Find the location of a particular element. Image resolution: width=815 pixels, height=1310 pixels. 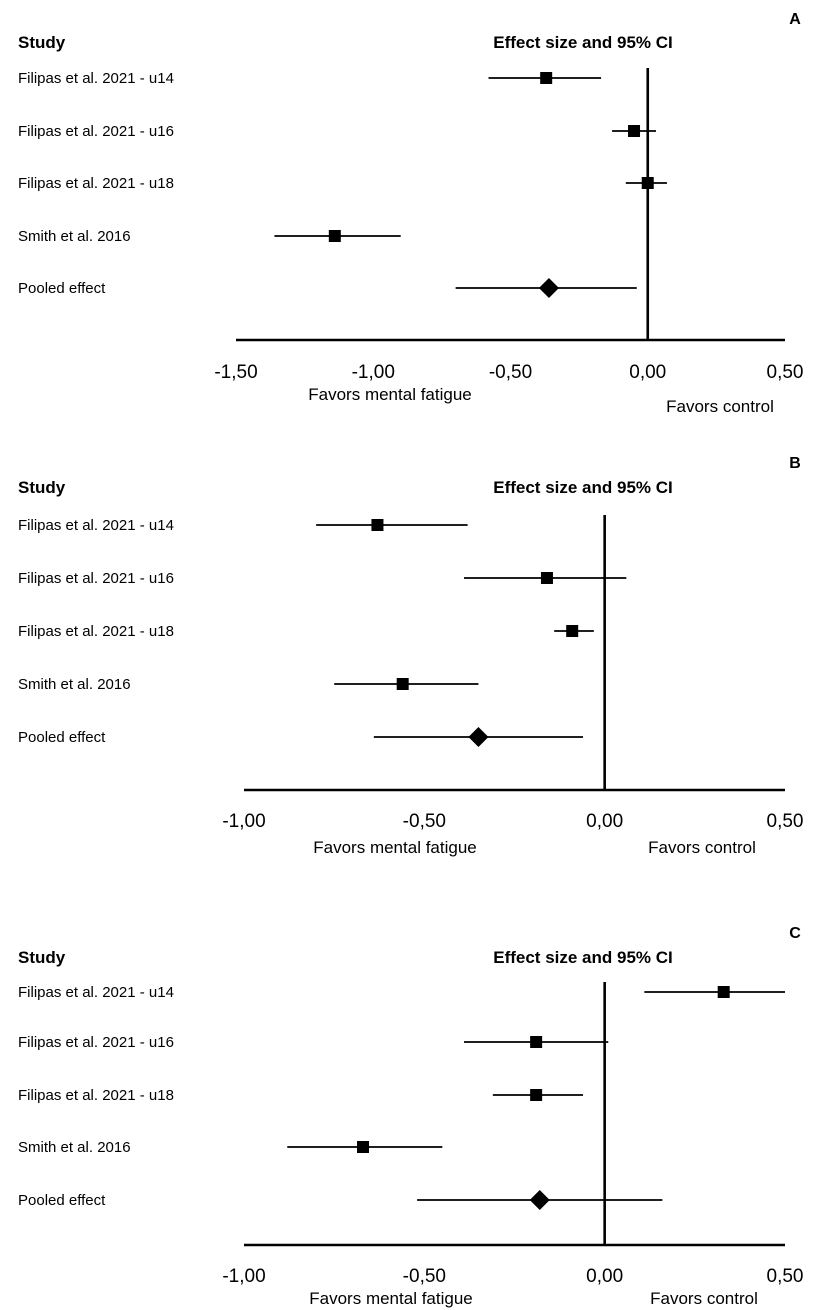

panel-a-smith-et-al-2016-label: Smith et al. 2016 is located at coordinates (74, 236).